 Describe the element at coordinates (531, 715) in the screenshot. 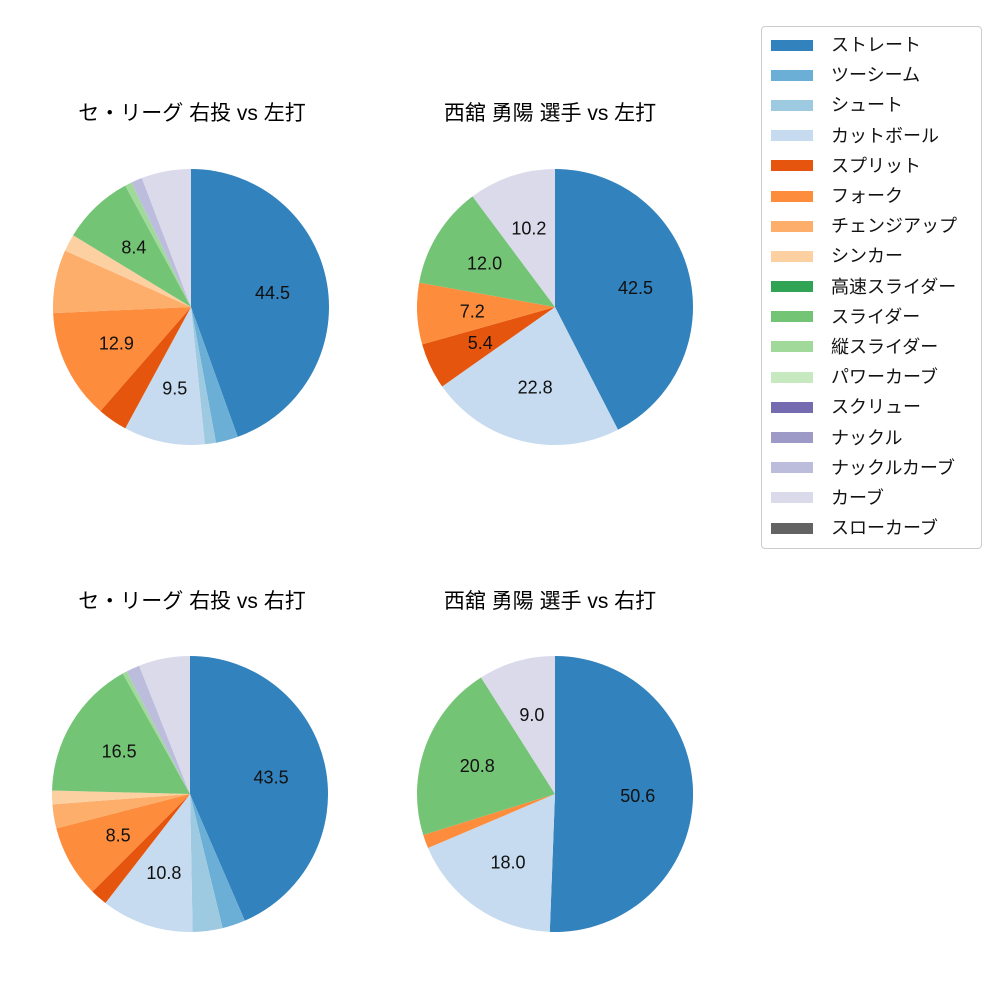

I see `slice-percentage-label: 9.0` at that location.